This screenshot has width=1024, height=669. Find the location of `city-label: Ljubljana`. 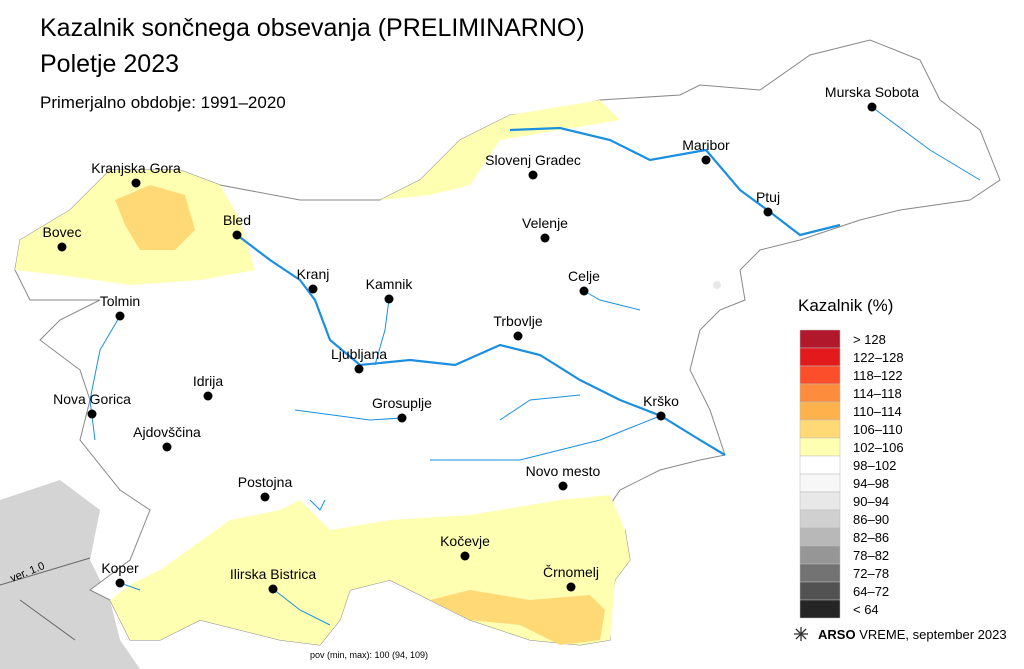

city-label: Ljubljana is located at coordinates (359, 354).